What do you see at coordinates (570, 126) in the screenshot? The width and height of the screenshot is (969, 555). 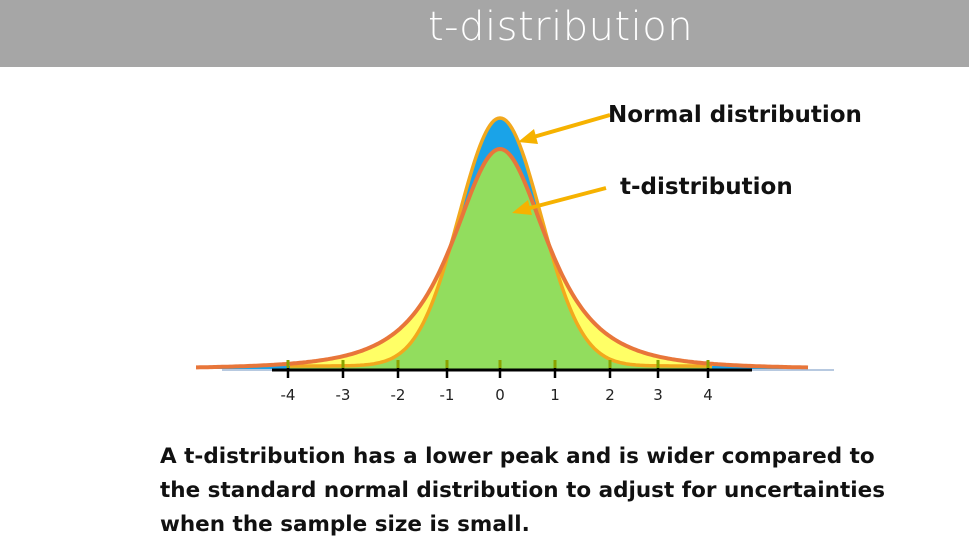 I see `normal-arrow-shaft` at bounding box center [570, 126].